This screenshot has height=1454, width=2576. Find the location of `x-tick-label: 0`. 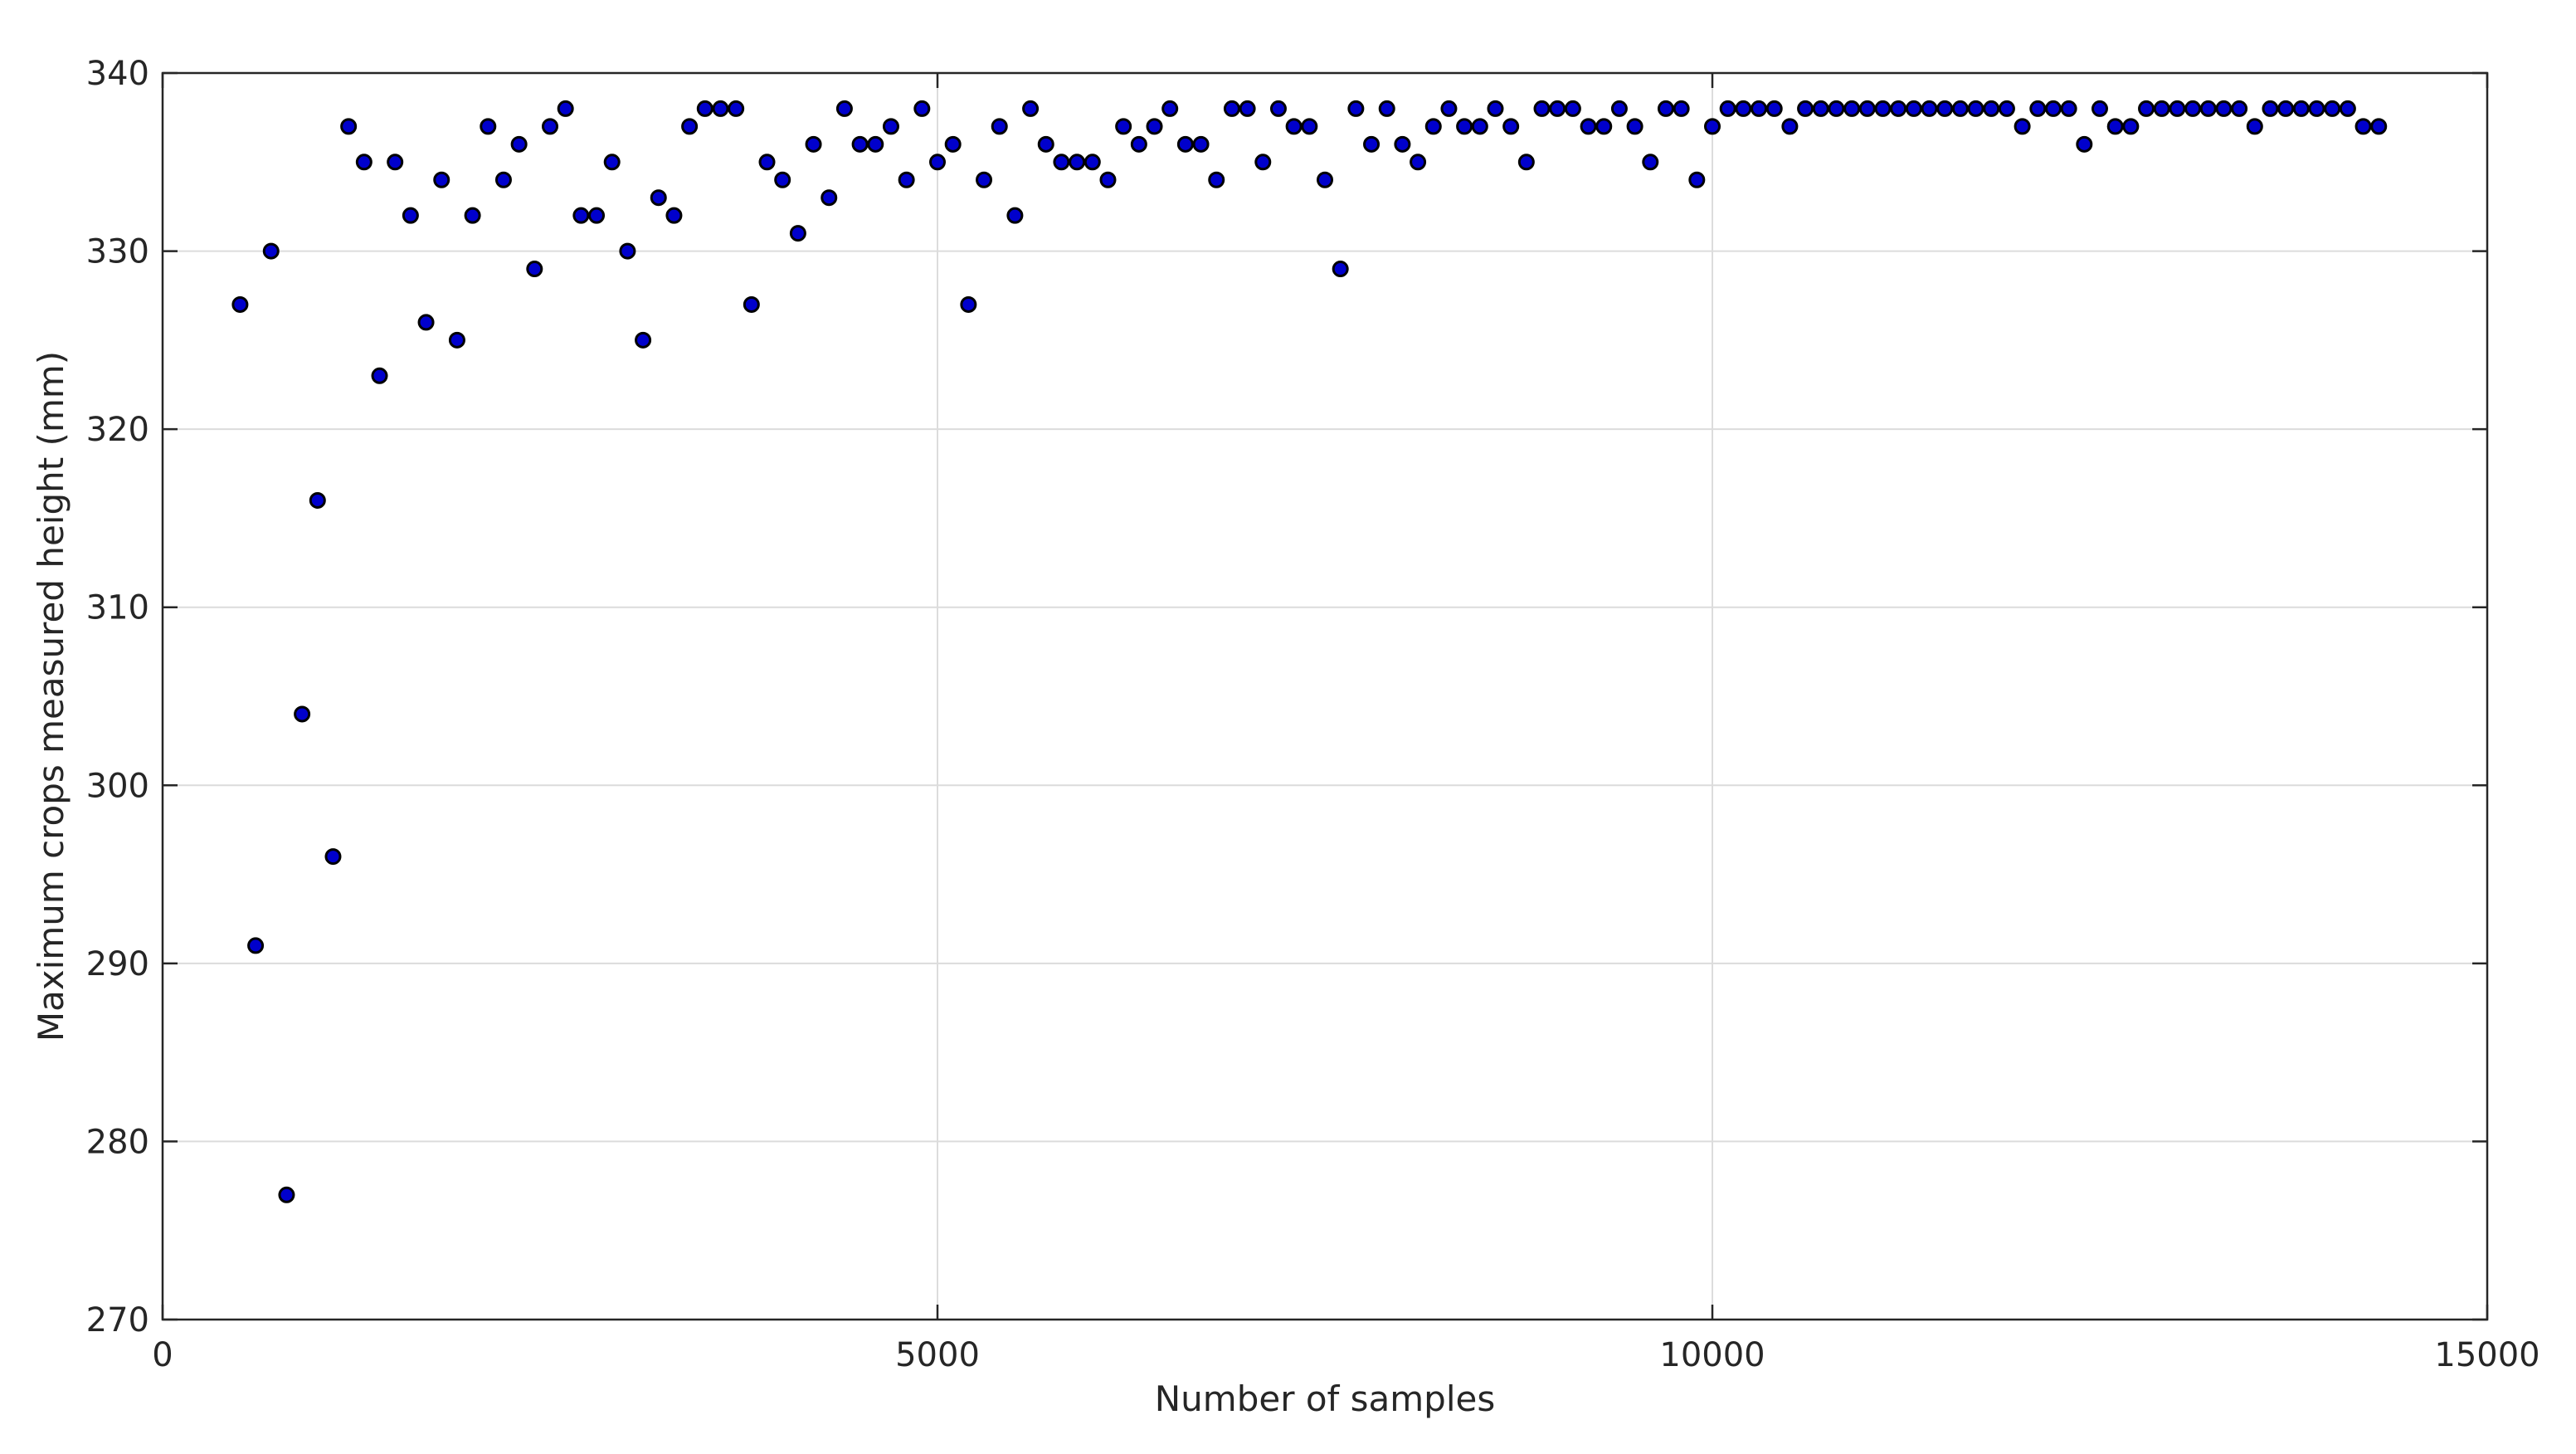

x-tick-label: 0 is located at coordinates (162, 1355).